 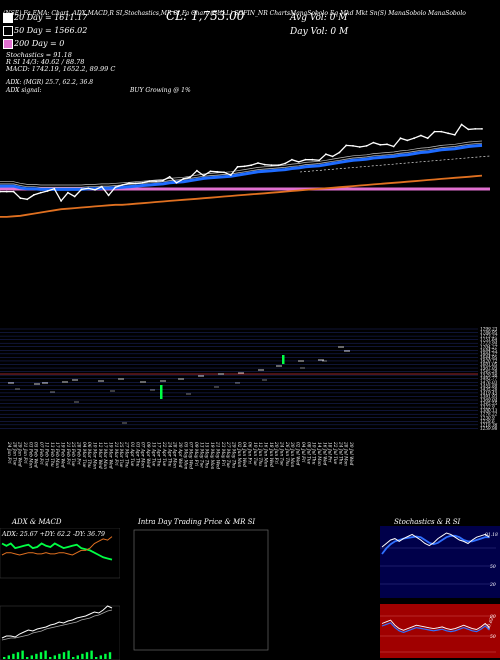 What do you see at coordinates (286, 453) in the screenshot?
I see `date-label: 26 Jun Thu` at bounding box center [286, 453].